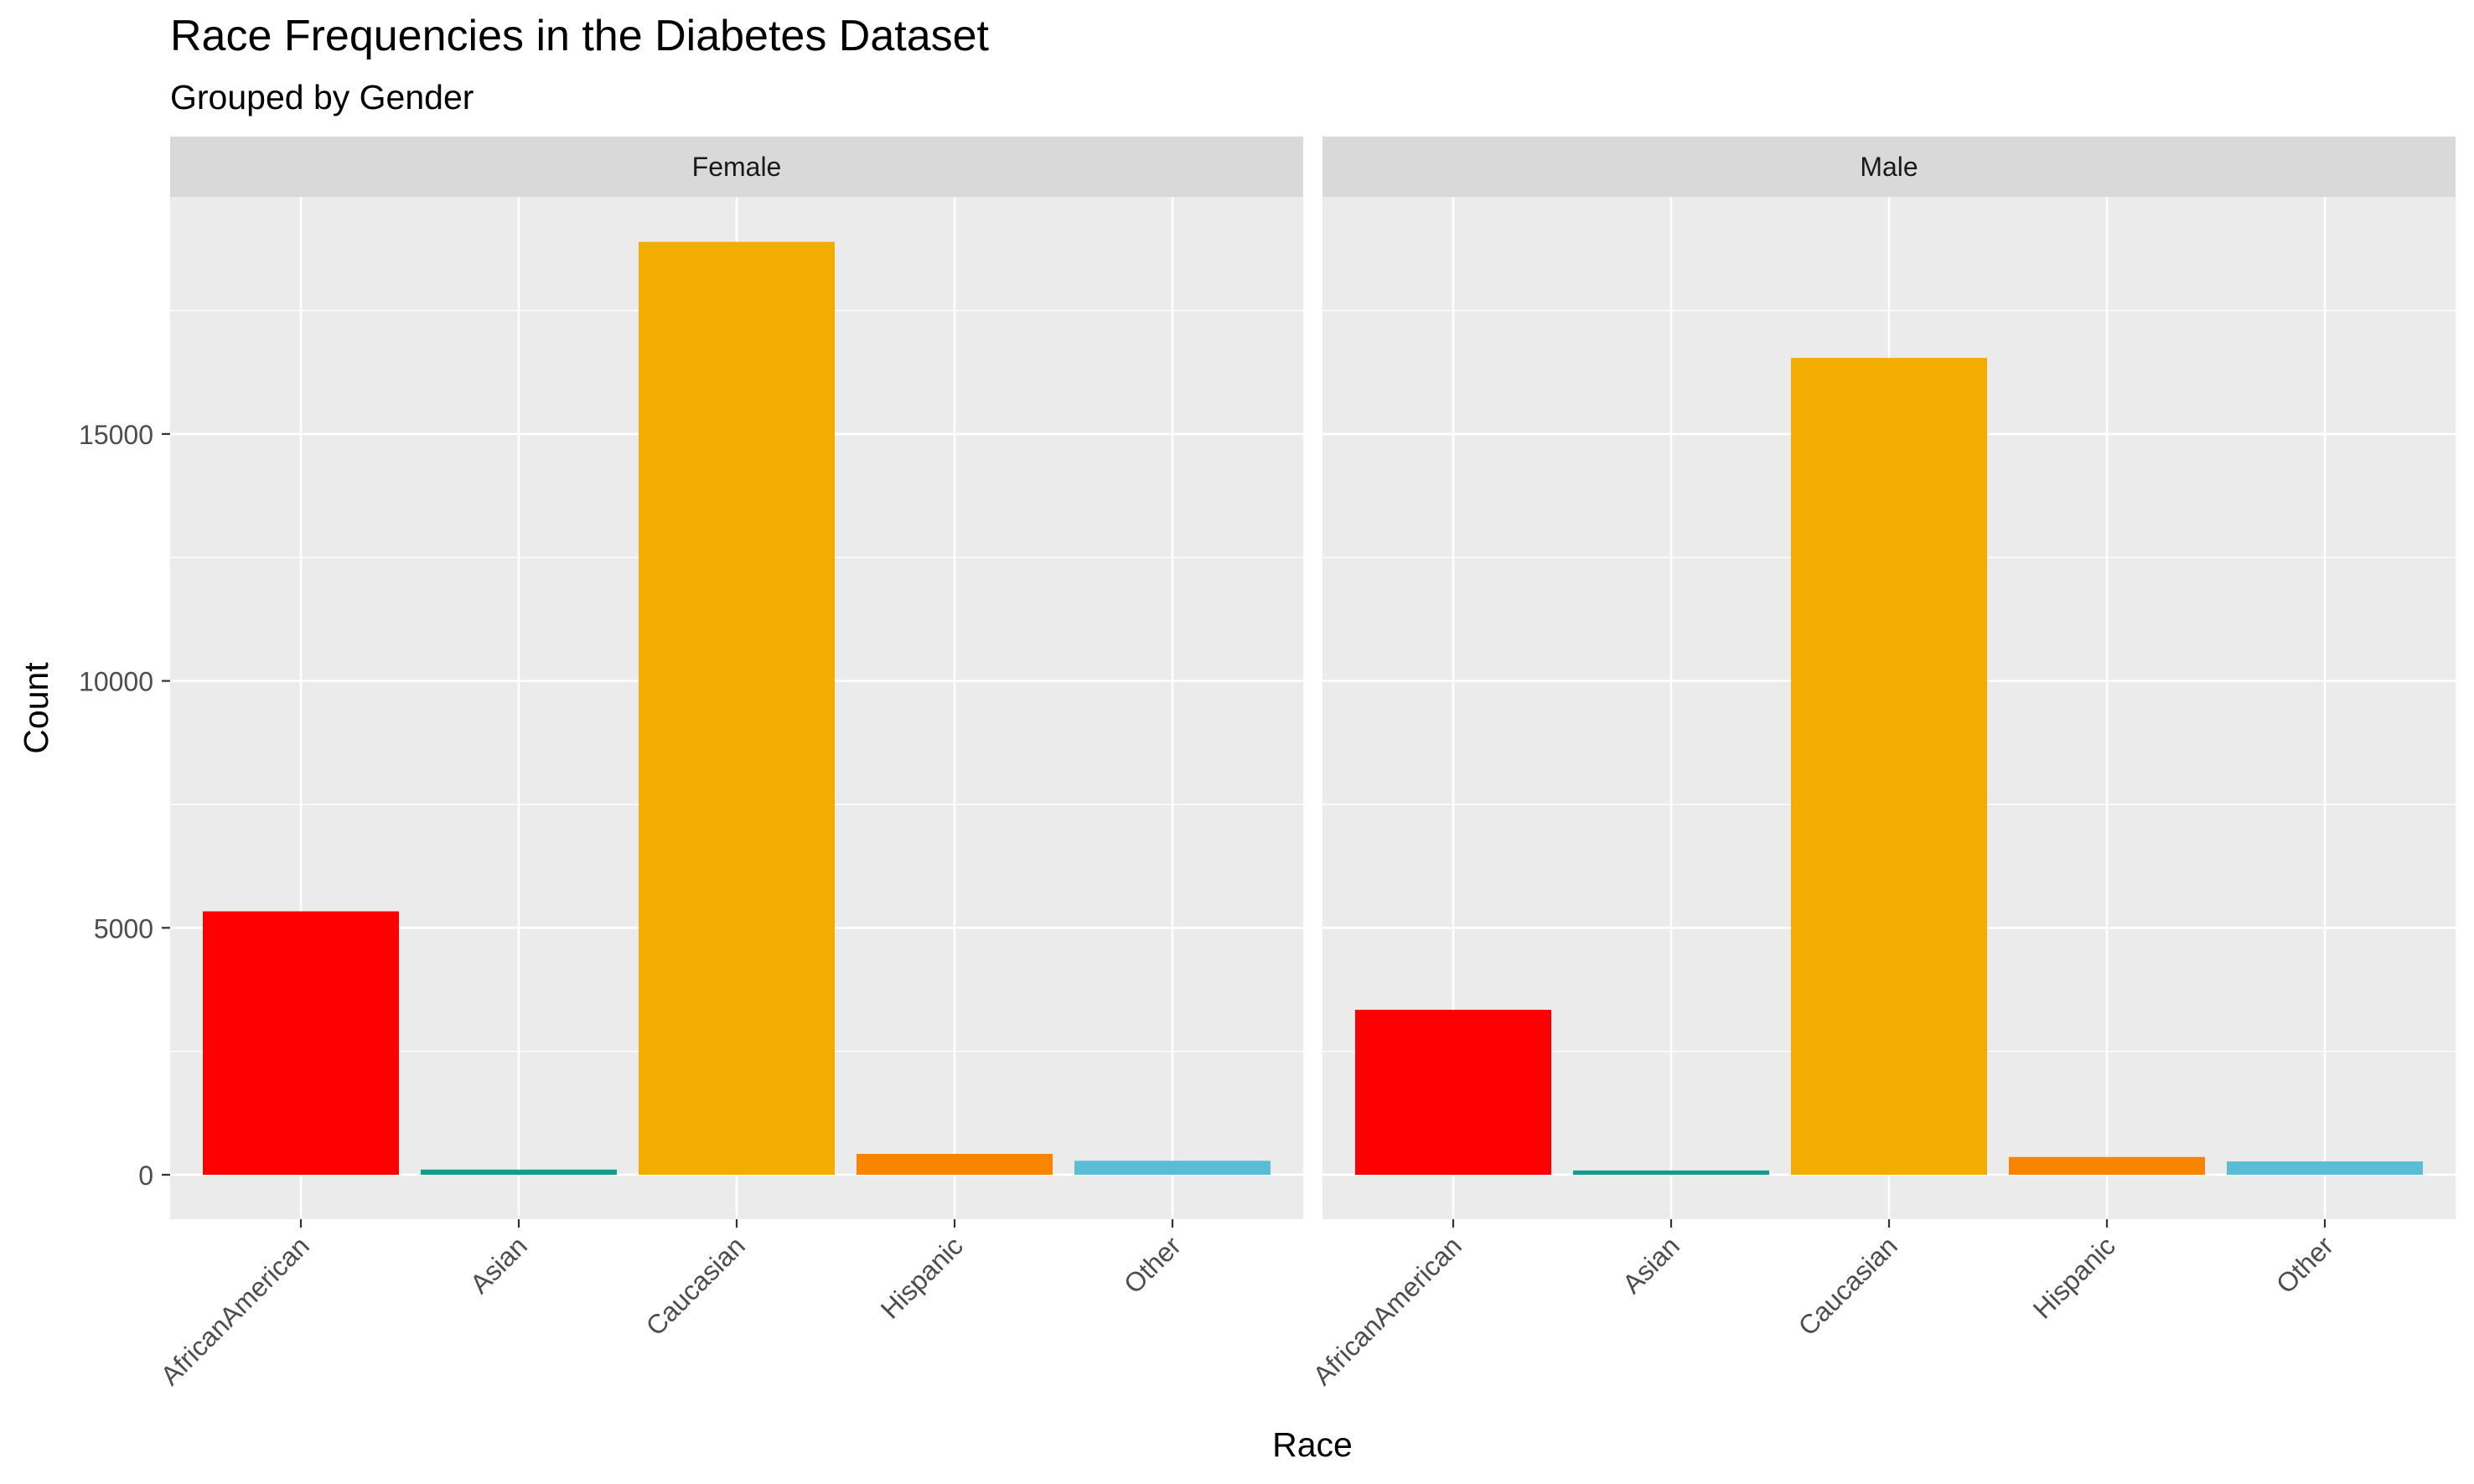 The image size is (2474, 1484). I want to click on y-axis-title: Count, so click(36, 708).